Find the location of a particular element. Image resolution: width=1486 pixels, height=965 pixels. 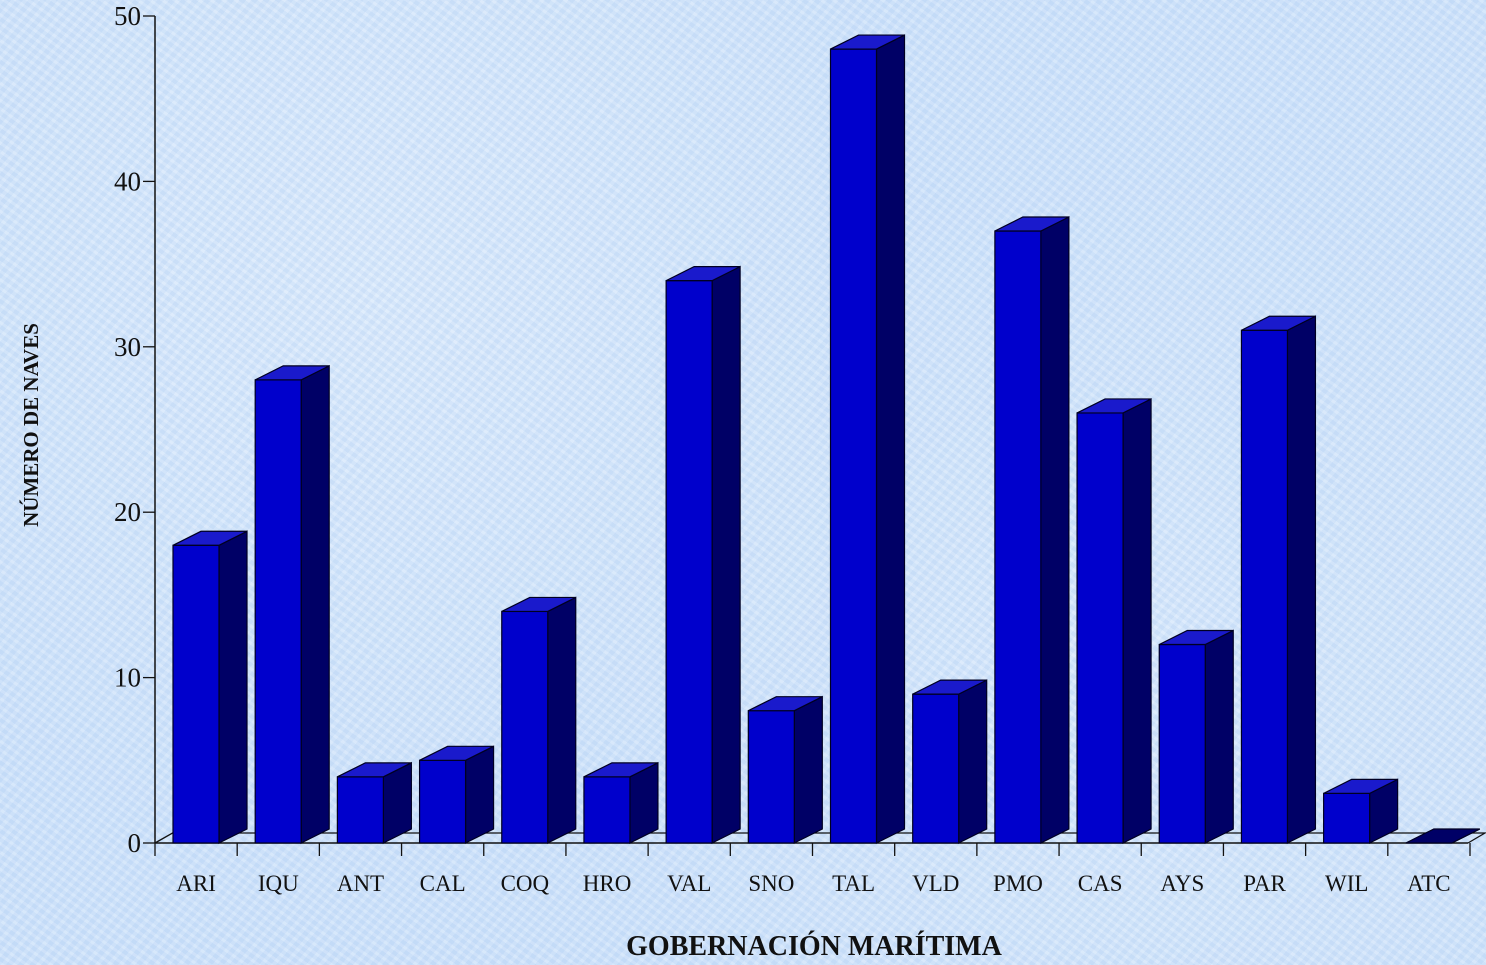

y-axis-title: NÚMERO DE NAVES is located at coordinates (31, 425).